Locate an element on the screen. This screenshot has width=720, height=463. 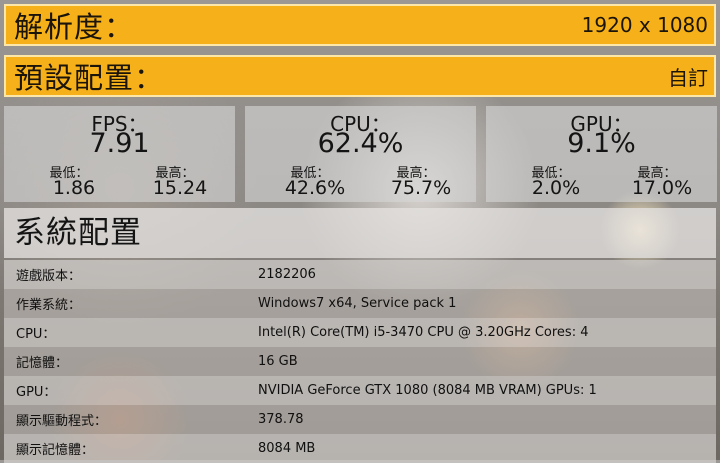
gpu-panel: GPU： 9.1% 最低： 最高： 2.0% 17.0% is located at coordinates (601, 154).